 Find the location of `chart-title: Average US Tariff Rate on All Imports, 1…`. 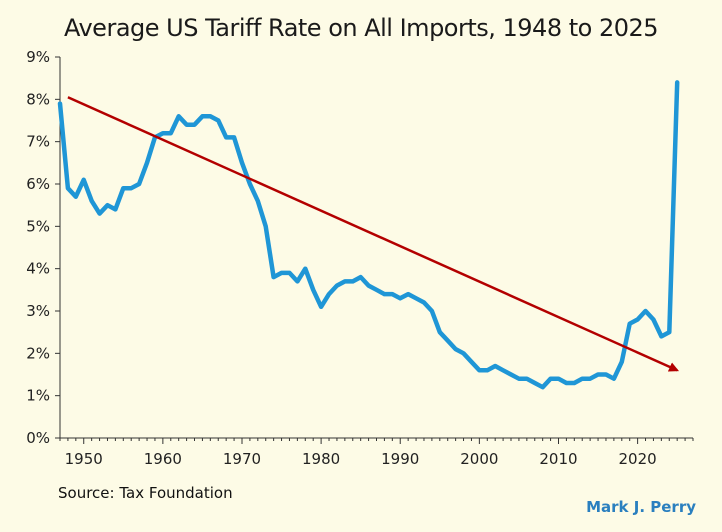

chart-title: Average US Tariff Rate on All Imports, 1… is located at coordinates (361, 28).